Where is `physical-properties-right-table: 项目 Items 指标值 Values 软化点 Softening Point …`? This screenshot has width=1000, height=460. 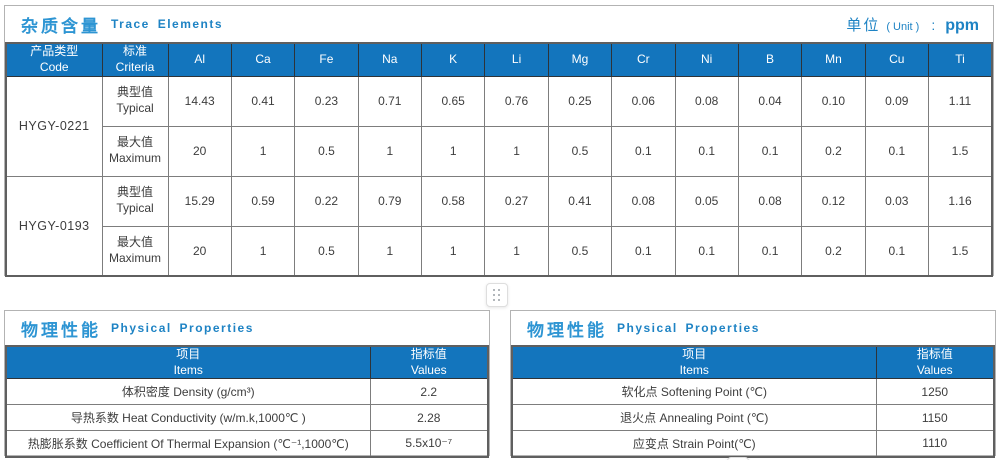
physical-properties-right-table: 项目 Items 指标值 Values 软化点 Softening Point … is located at coordinates (753, 401).